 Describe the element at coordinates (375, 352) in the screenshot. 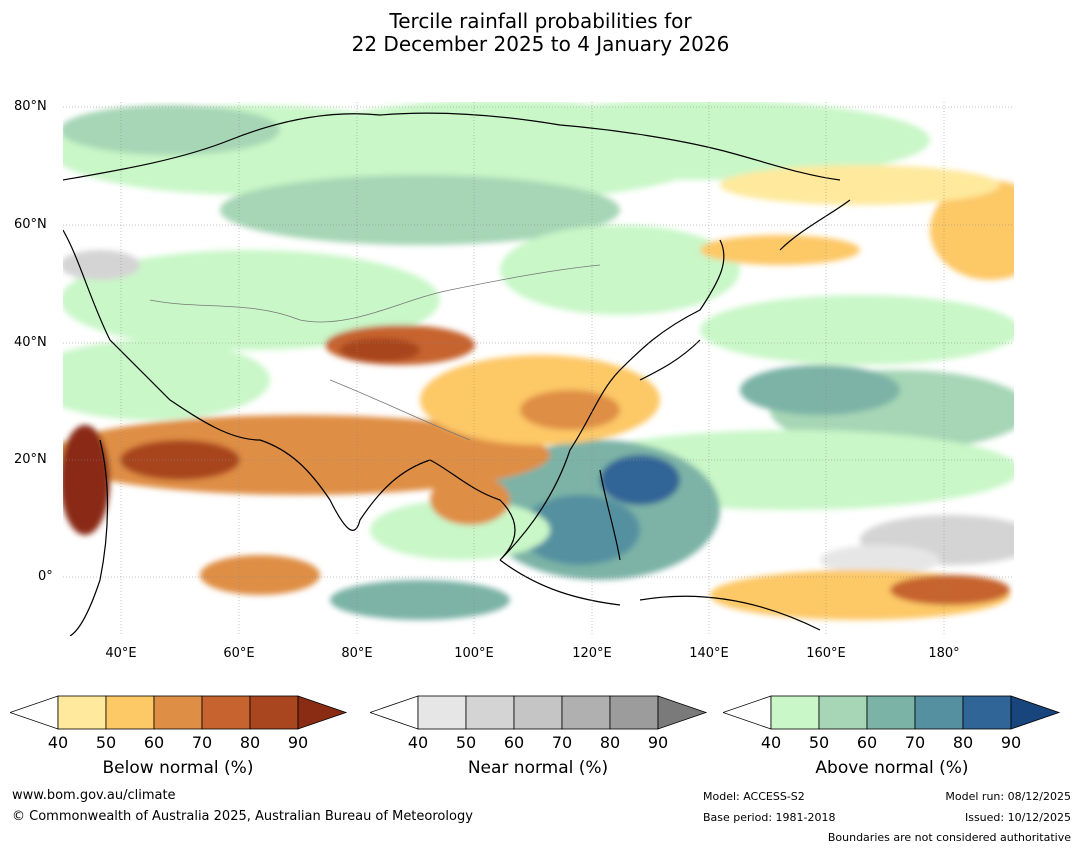

I see `country-boundaries` at that location.